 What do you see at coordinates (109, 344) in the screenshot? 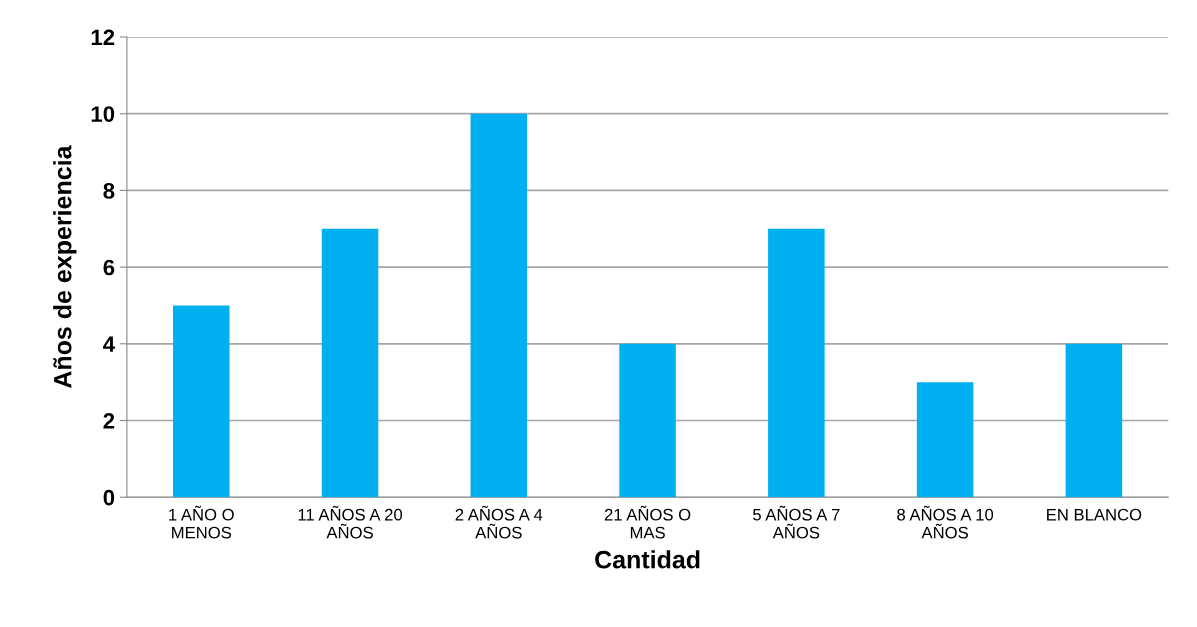
I see `y-tick-label: 4` at bounding box center [109, 344].